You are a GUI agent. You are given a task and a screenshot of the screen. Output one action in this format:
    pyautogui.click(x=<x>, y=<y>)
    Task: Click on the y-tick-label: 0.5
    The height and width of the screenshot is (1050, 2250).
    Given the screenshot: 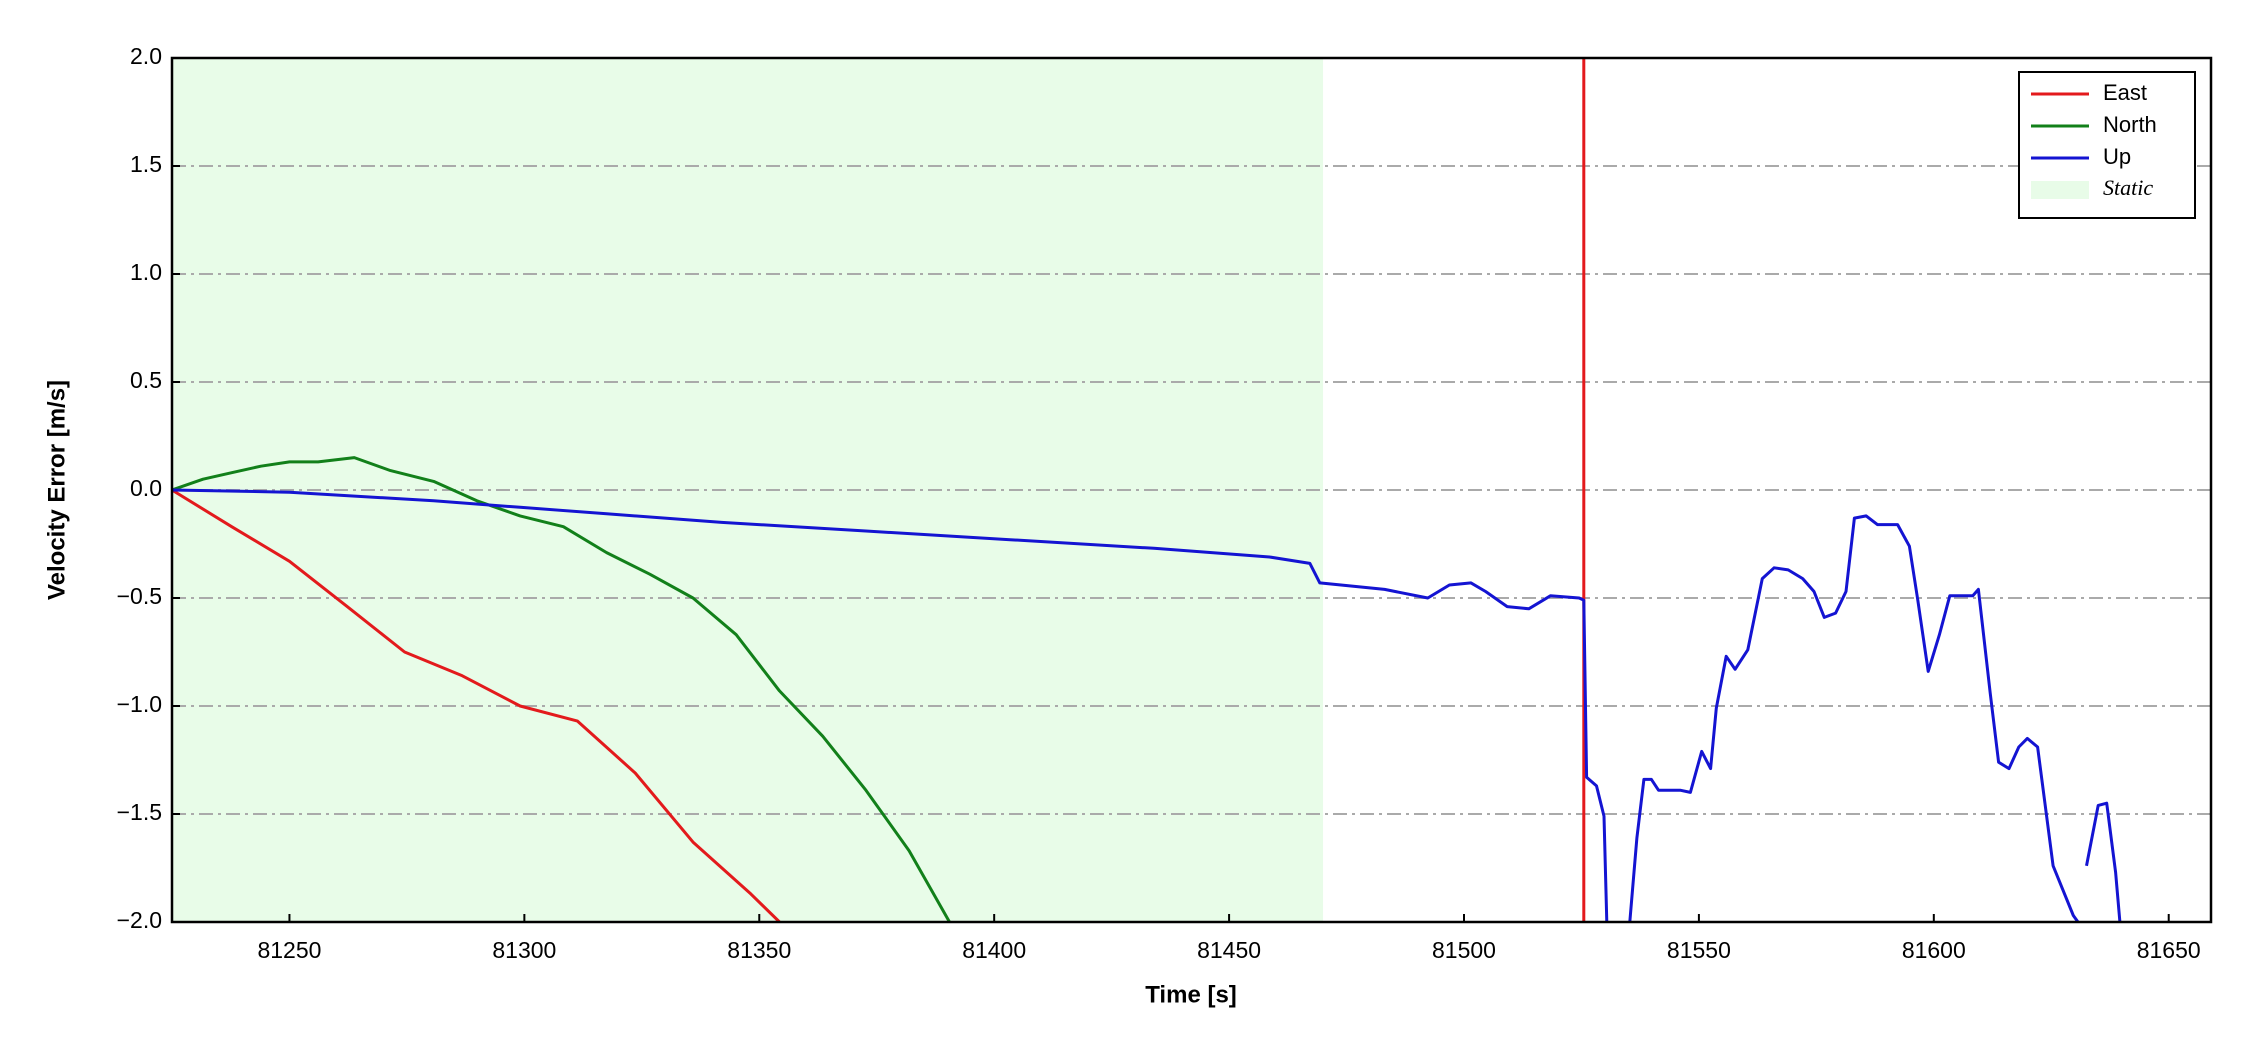 What is the action you would take?
    pyautogui.click(x=146, y=380)
    